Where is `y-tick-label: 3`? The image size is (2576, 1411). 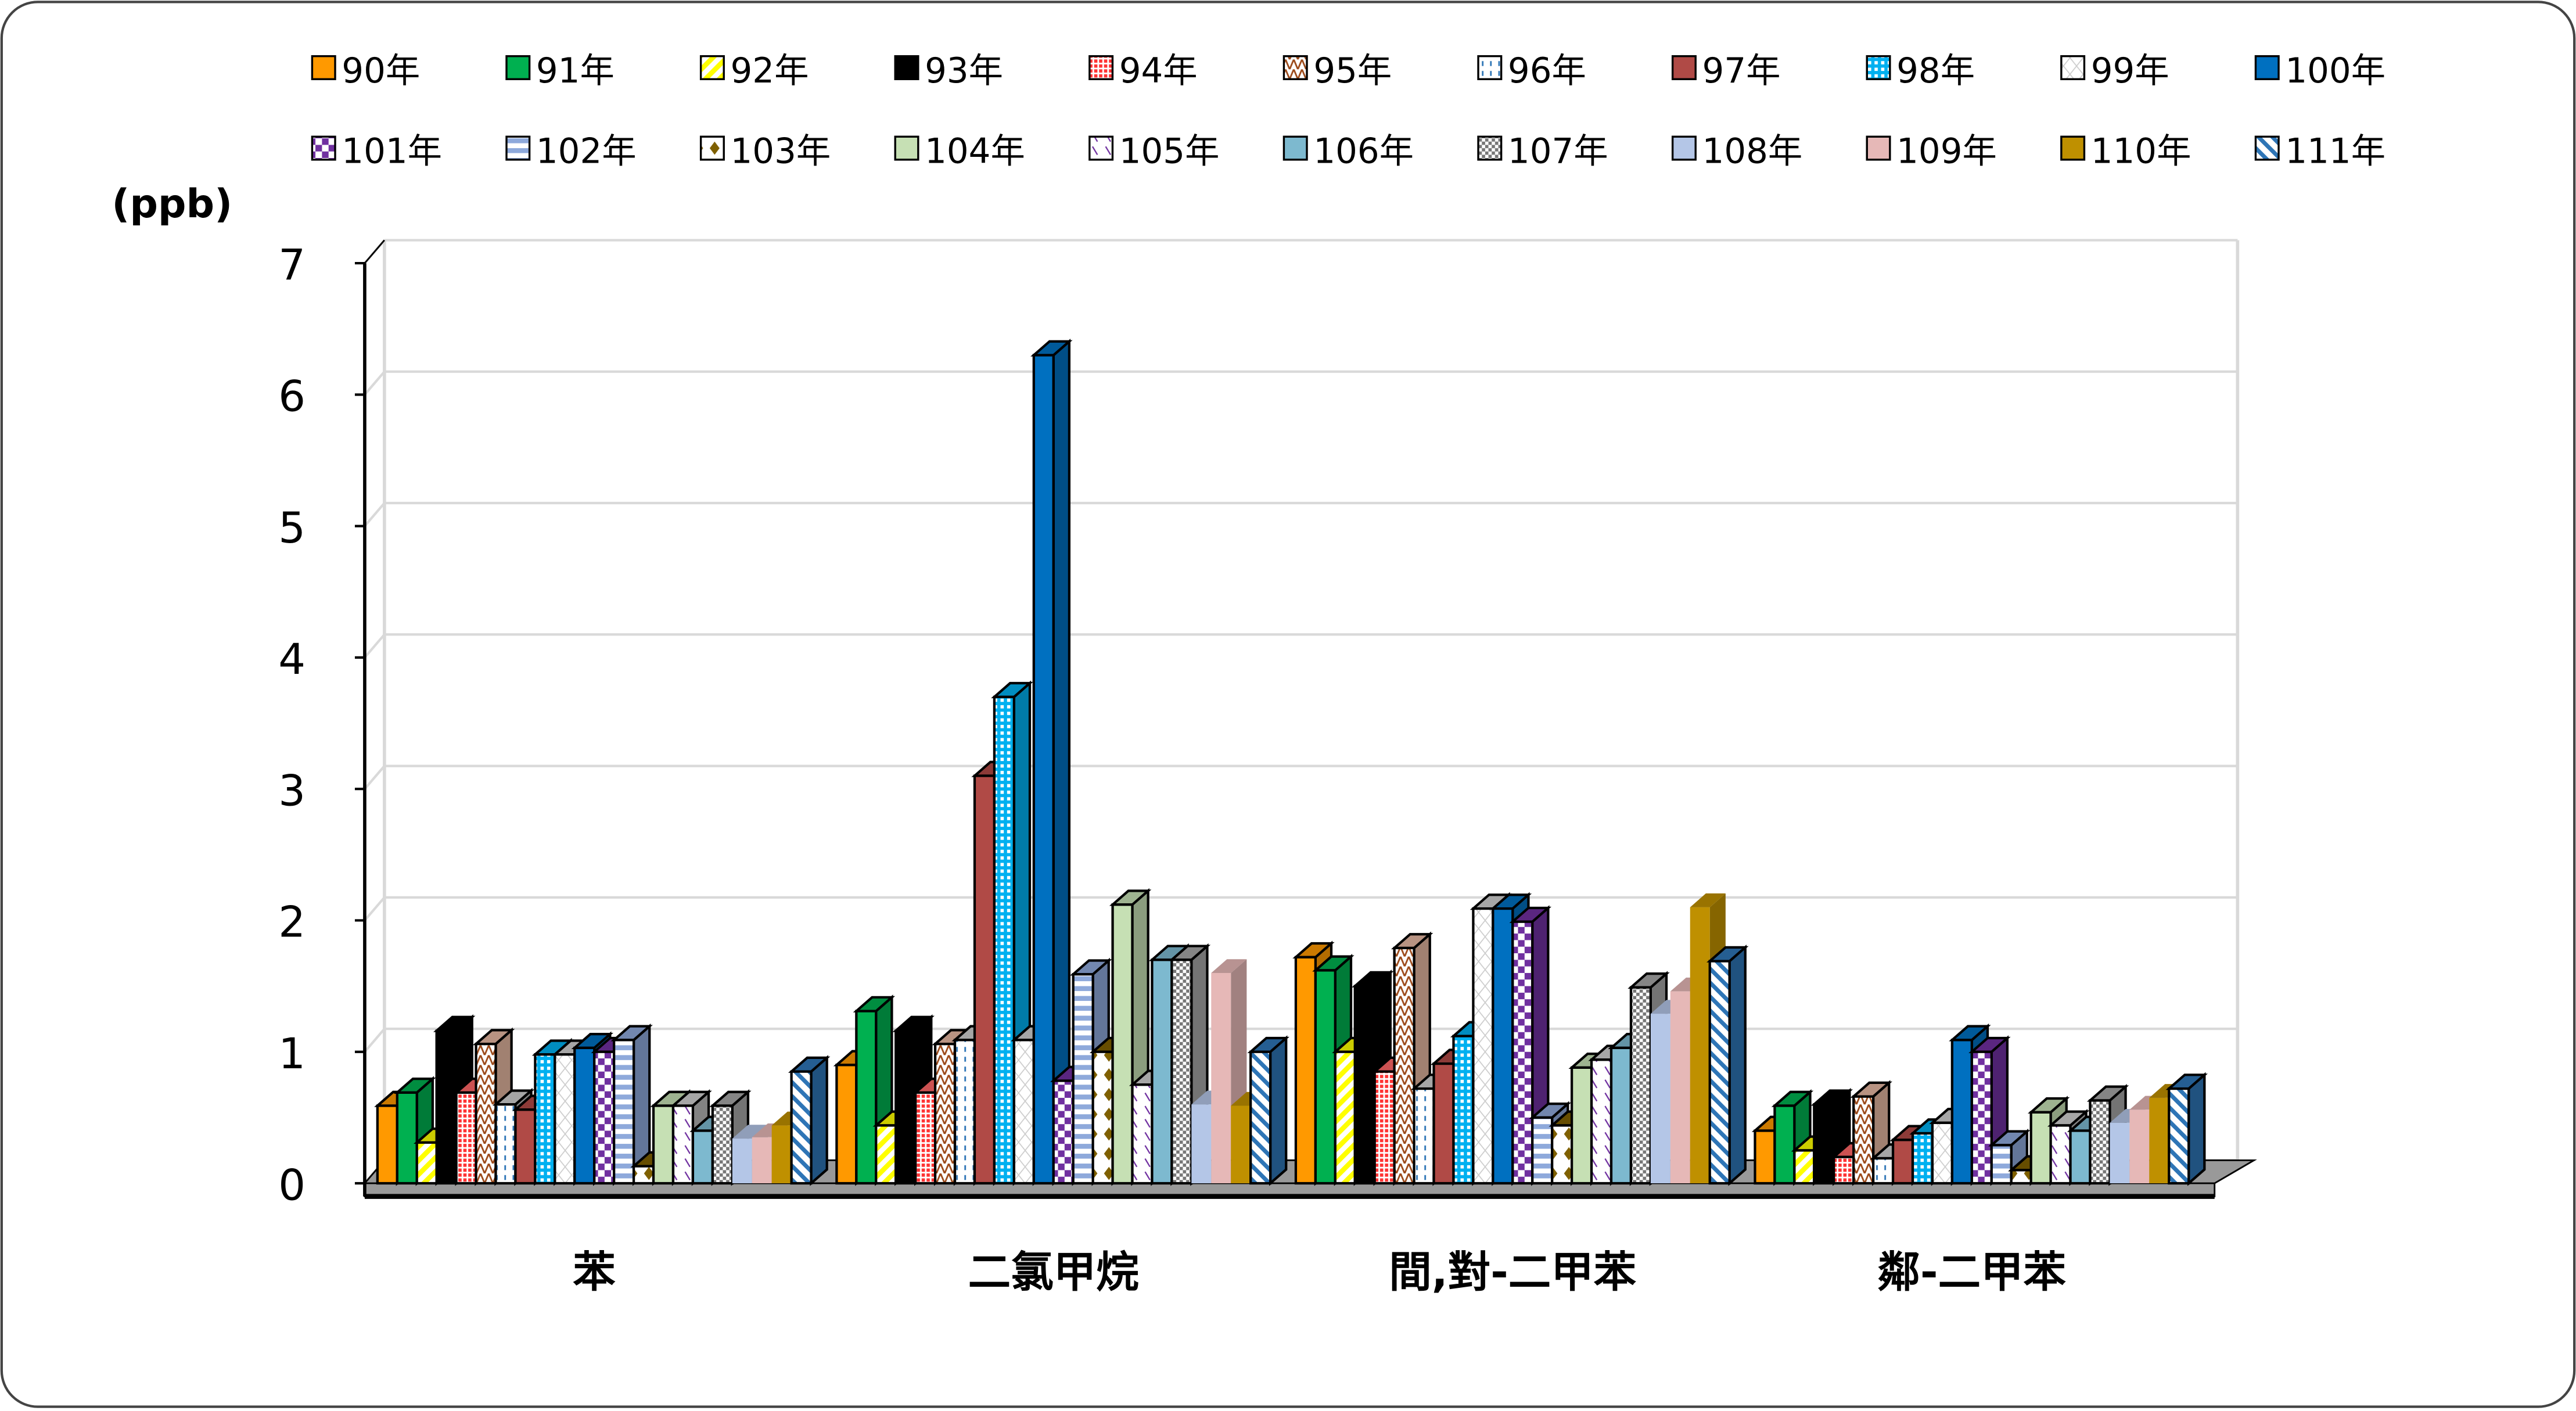
y-tick-label: 3 is located at coordinates (292, 791).